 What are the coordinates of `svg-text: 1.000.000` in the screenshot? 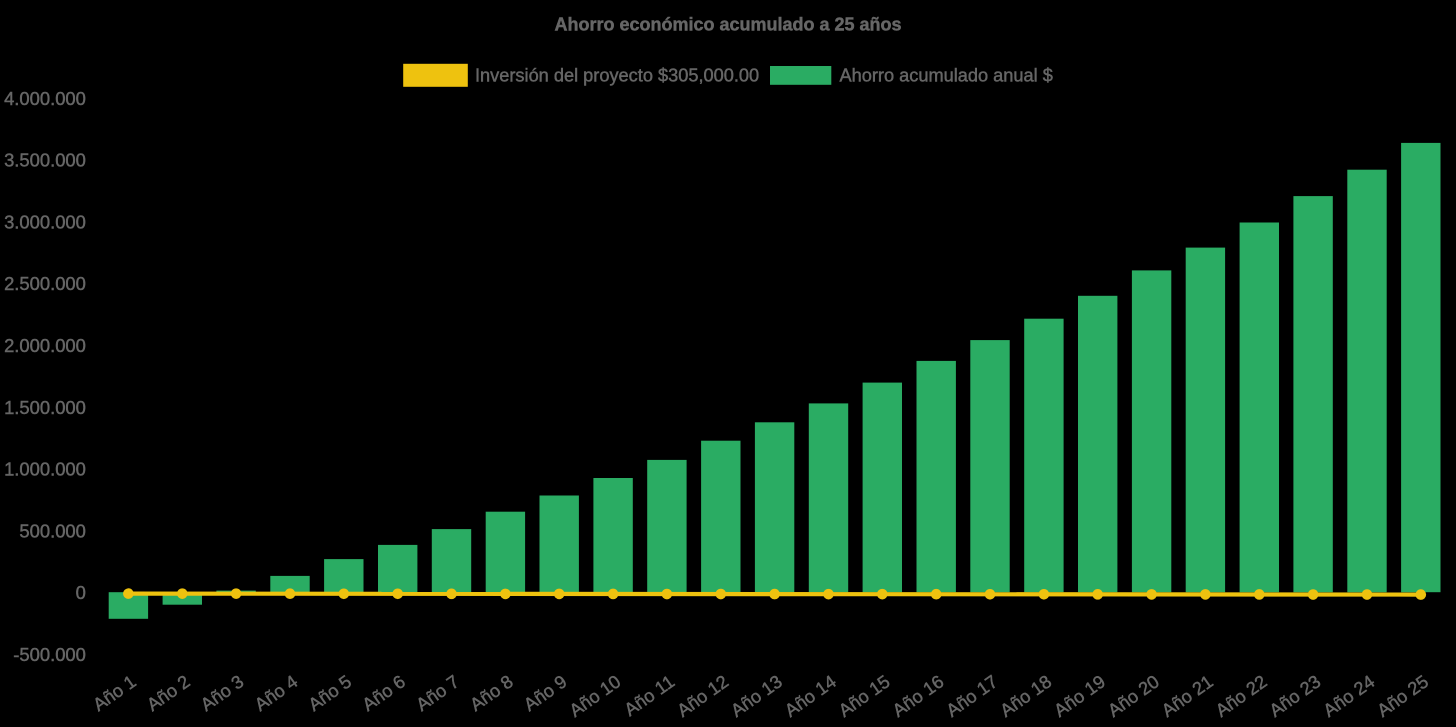 It's located at (45, 469).